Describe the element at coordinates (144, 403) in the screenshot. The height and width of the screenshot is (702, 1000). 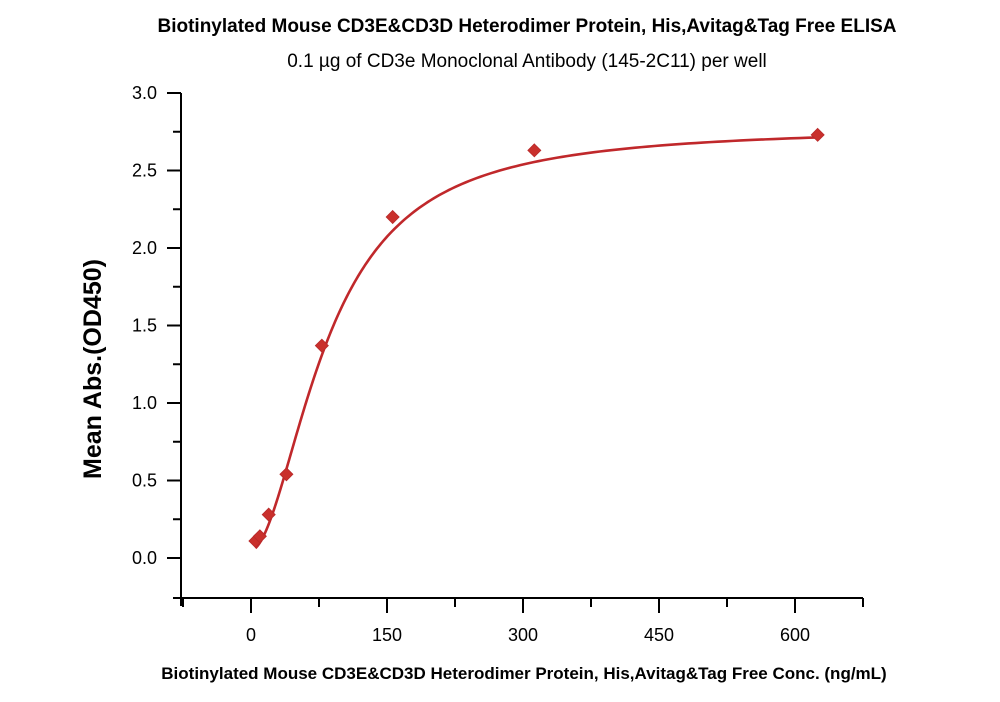
I see `y-tick-label: 1.0` at that location.